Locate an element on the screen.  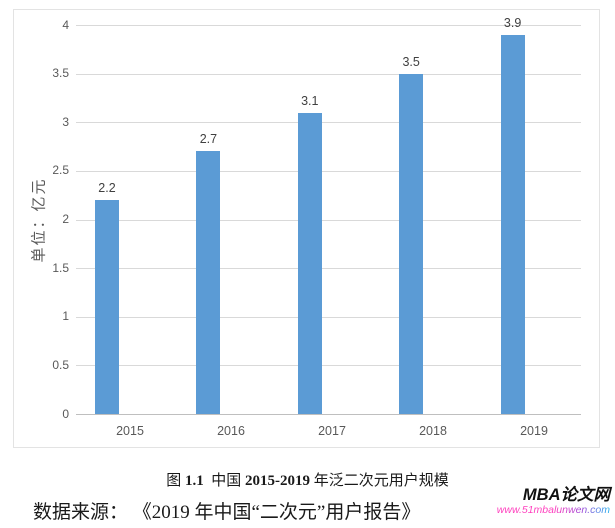
x-axis-label-2015: 2015 is located at coordinates (130, 431).